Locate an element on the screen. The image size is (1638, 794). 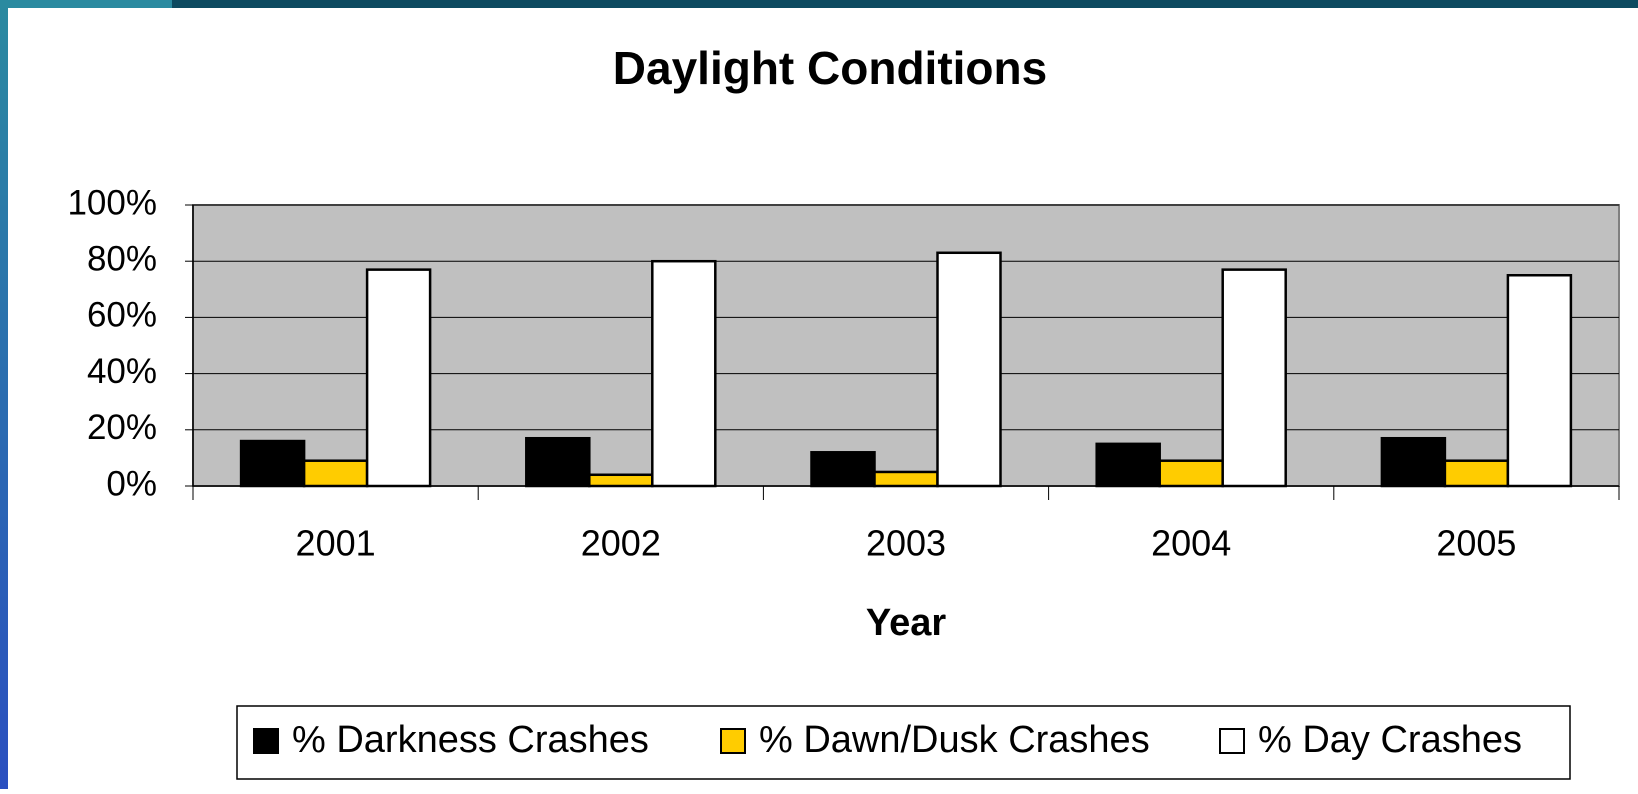
y-tick-label: 20% is located at coordinates (122, 427).